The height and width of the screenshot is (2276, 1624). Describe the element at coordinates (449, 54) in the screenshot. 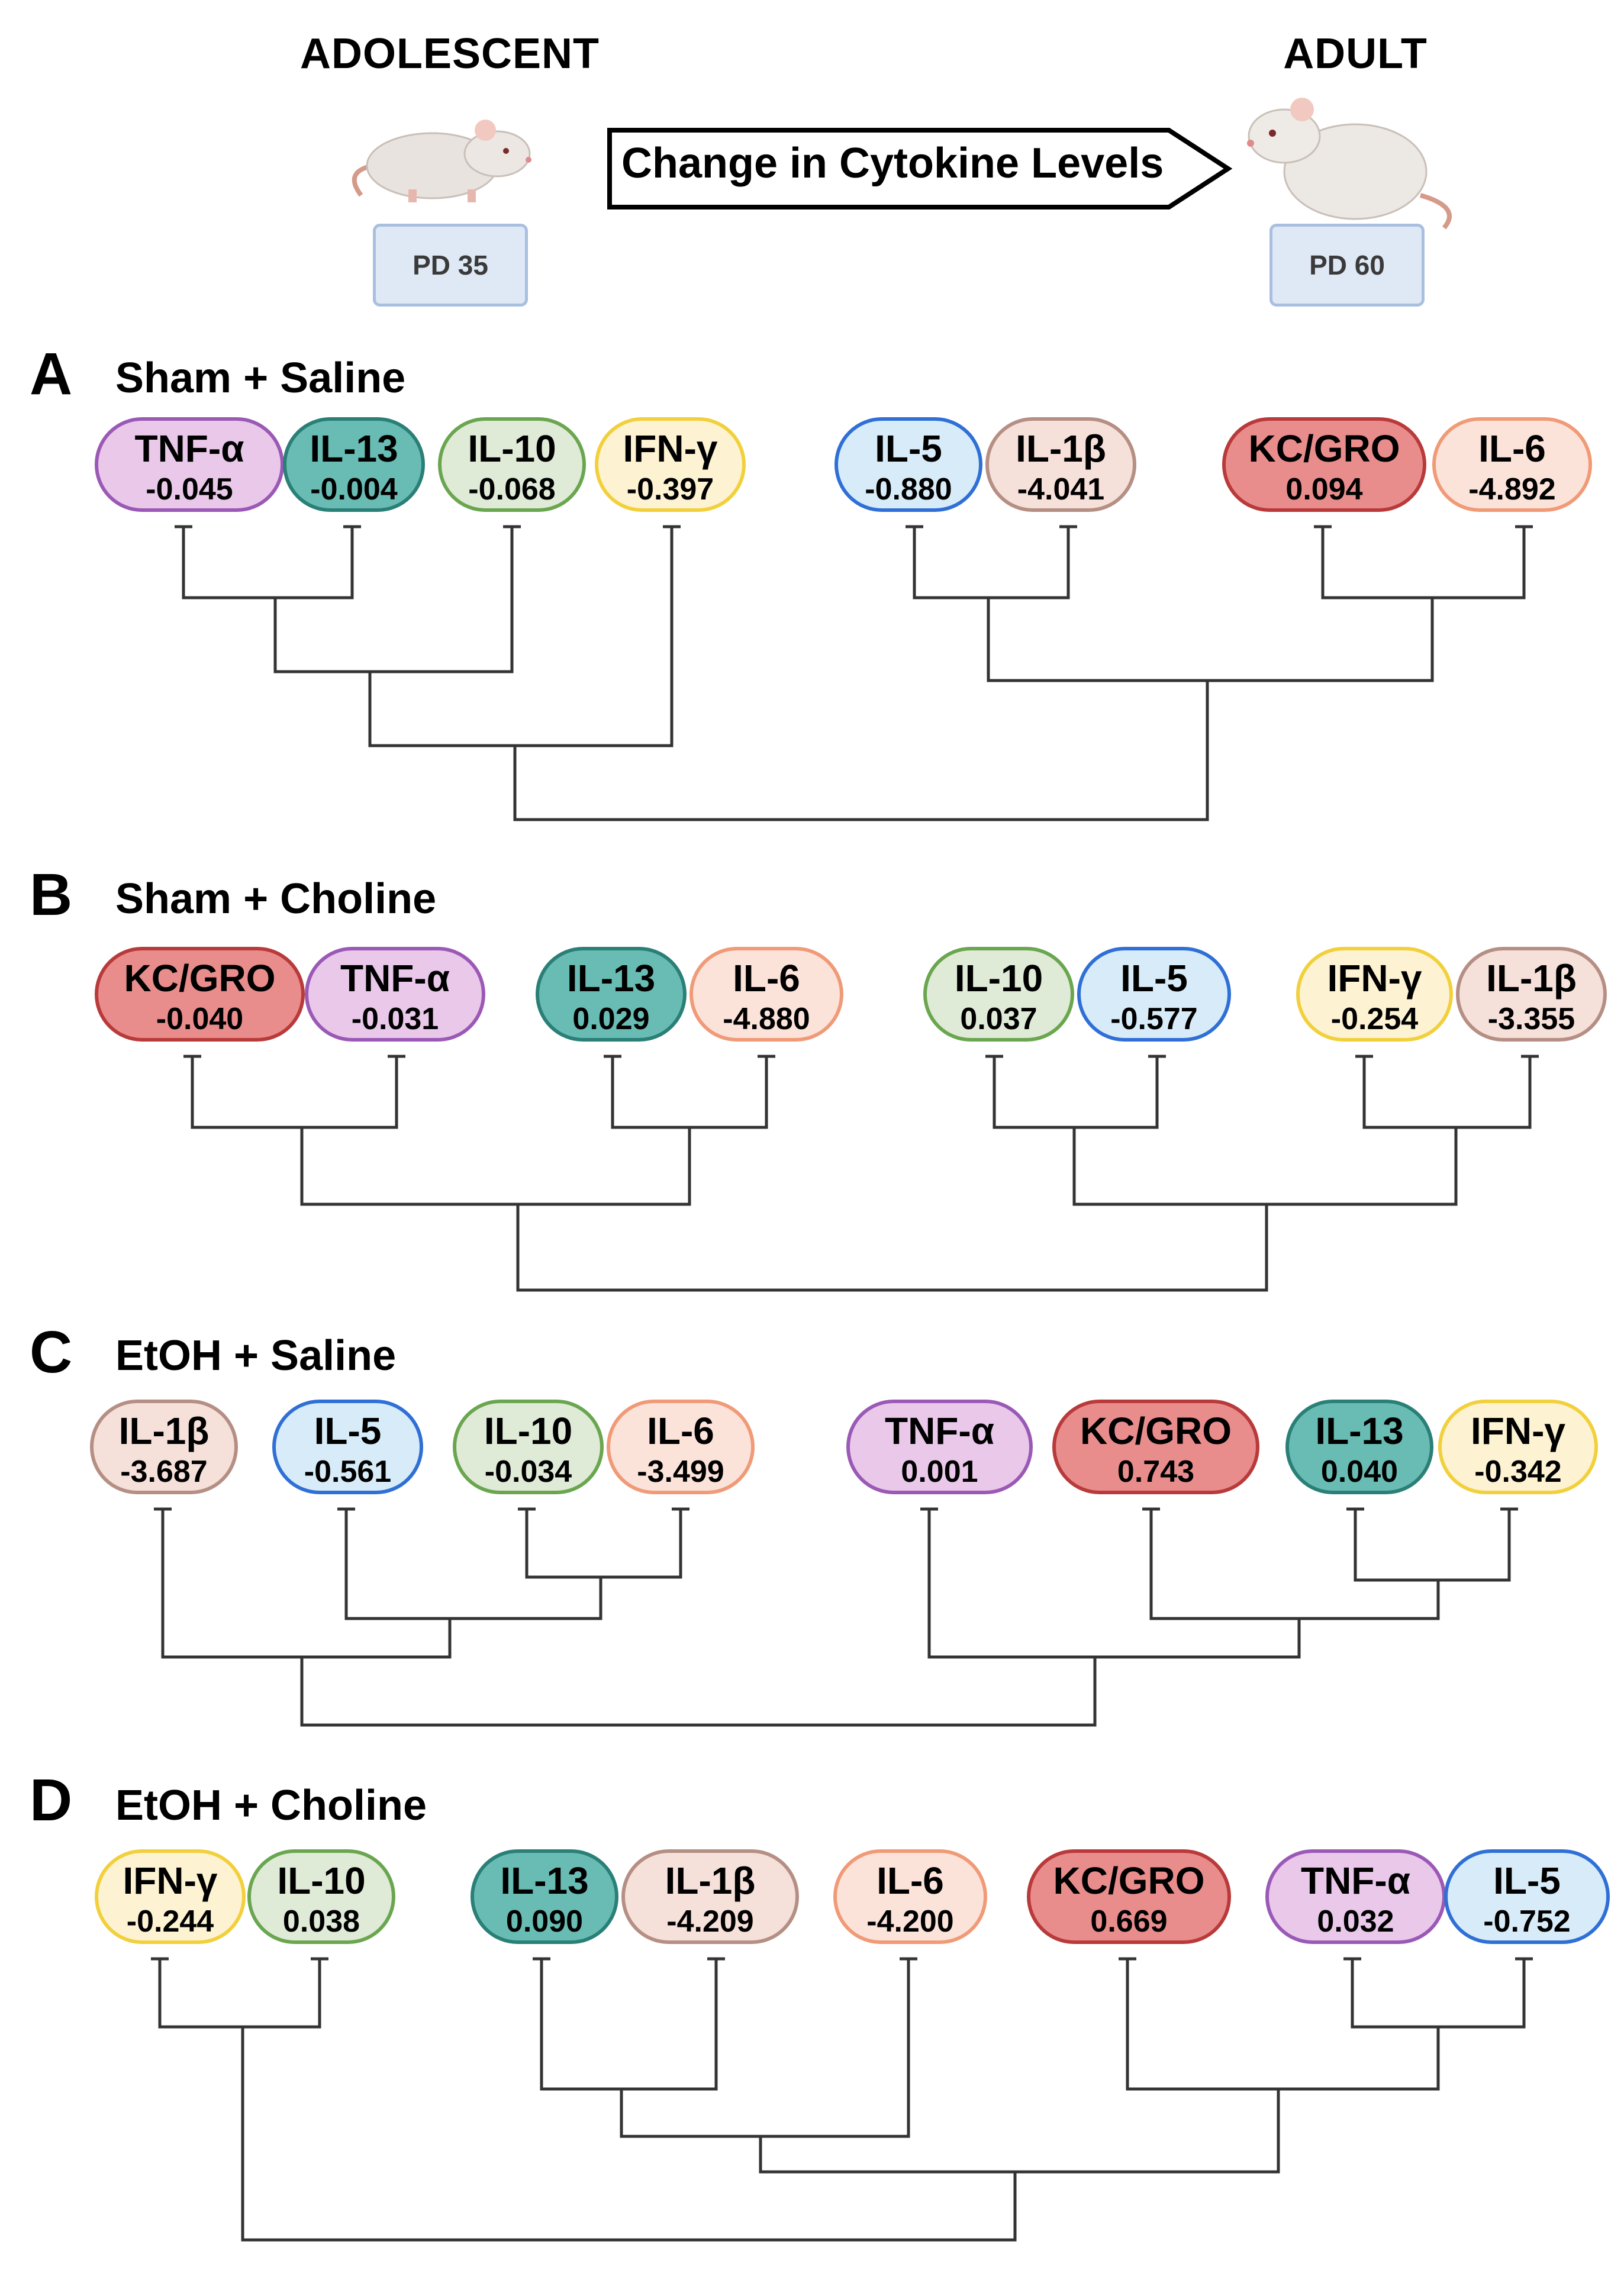

I see `adolescent-label: ADOLESCENT` at that location.